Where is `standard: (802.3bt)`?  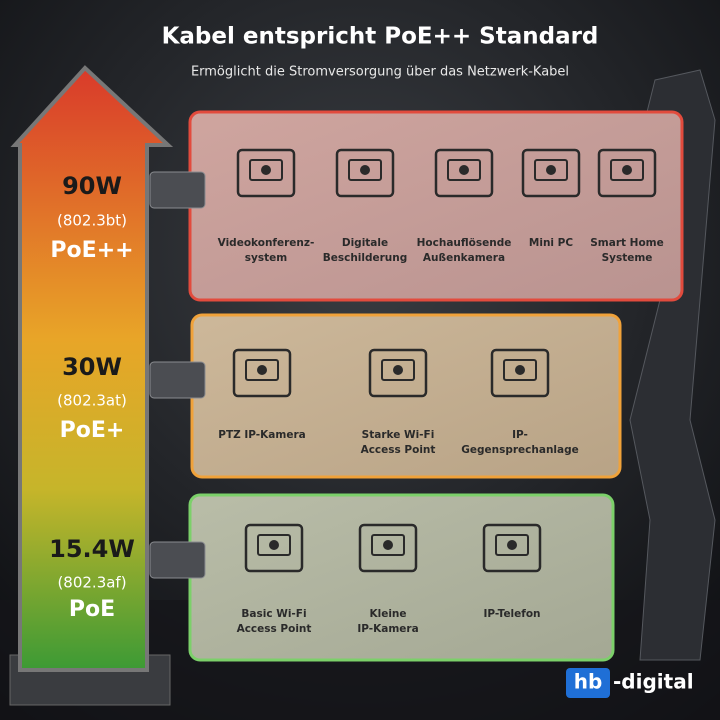 standard: (802.3bt) is located at coordinates (92, 221).